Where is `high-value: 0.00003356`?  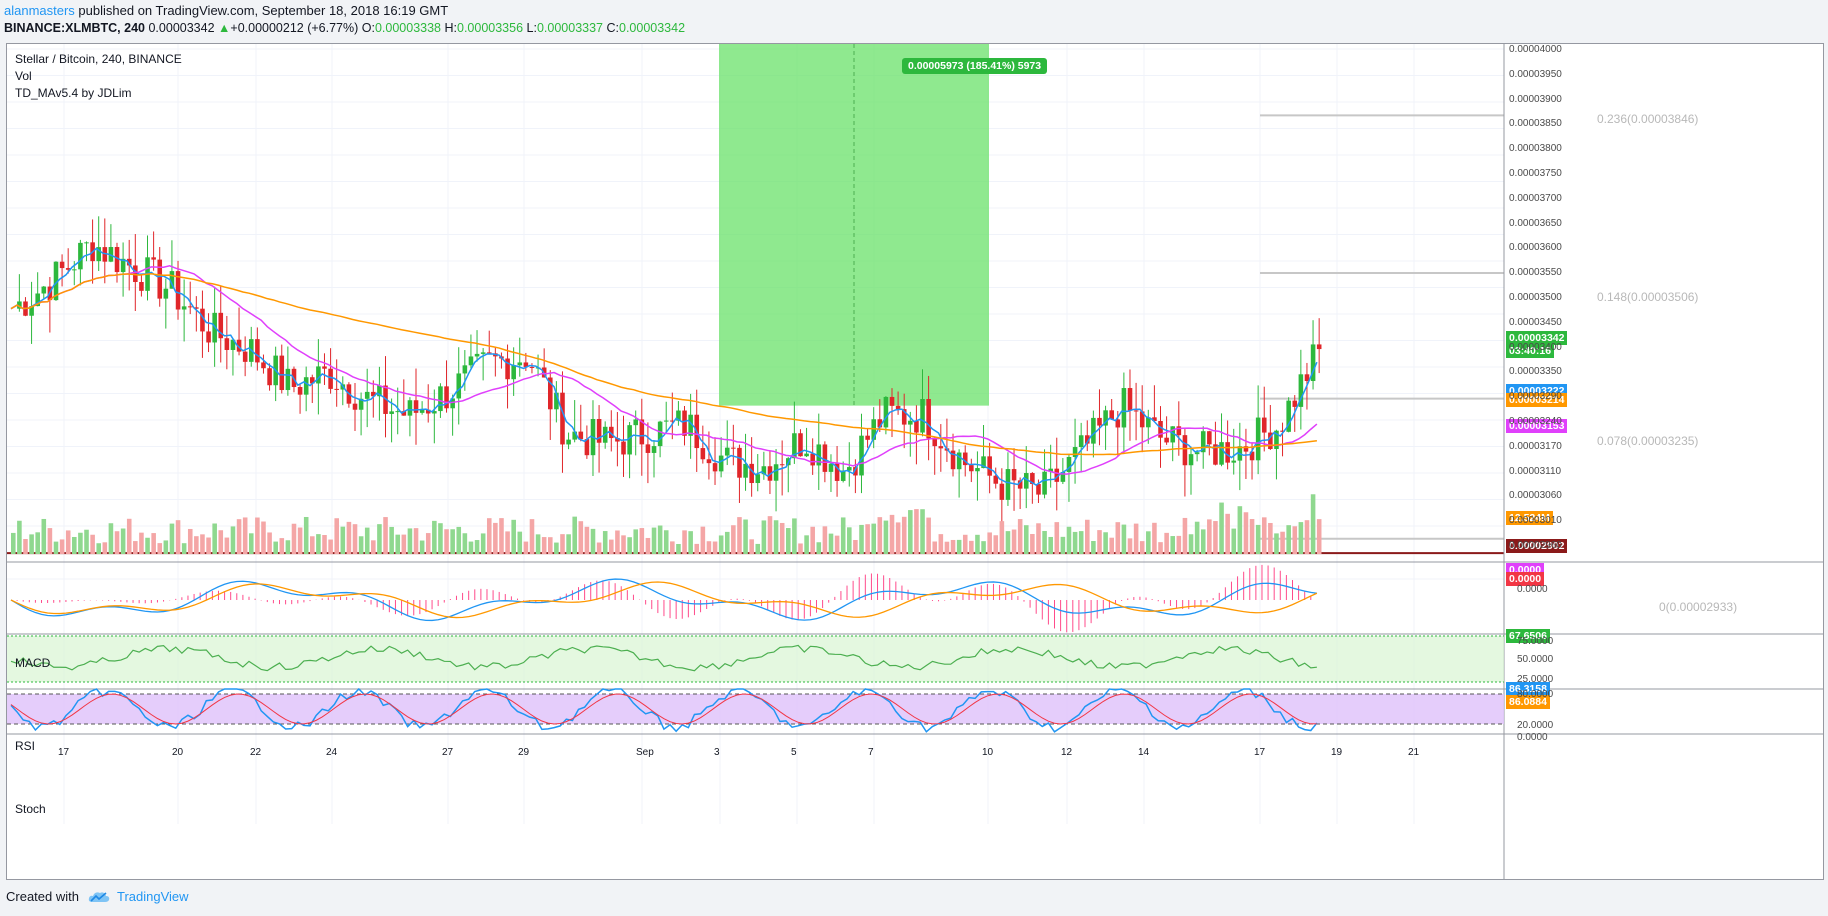 high-value: 0.00003356 is located at coordinates (490, 28).